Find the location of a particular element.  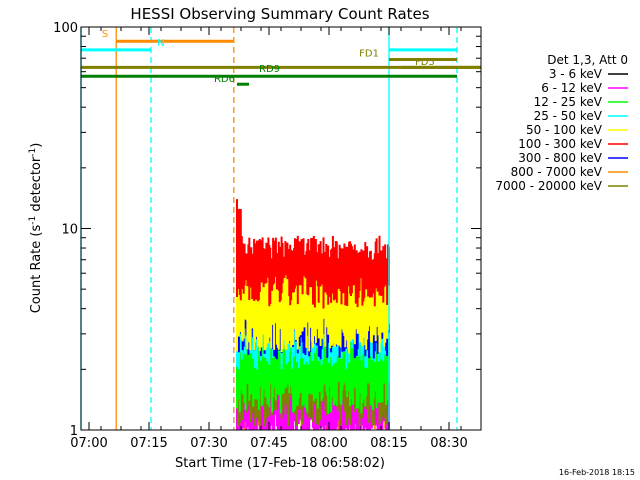

x-axis-label: Start Time (17-Feb-18 06:58:02) is located at coordinates (280, 463).